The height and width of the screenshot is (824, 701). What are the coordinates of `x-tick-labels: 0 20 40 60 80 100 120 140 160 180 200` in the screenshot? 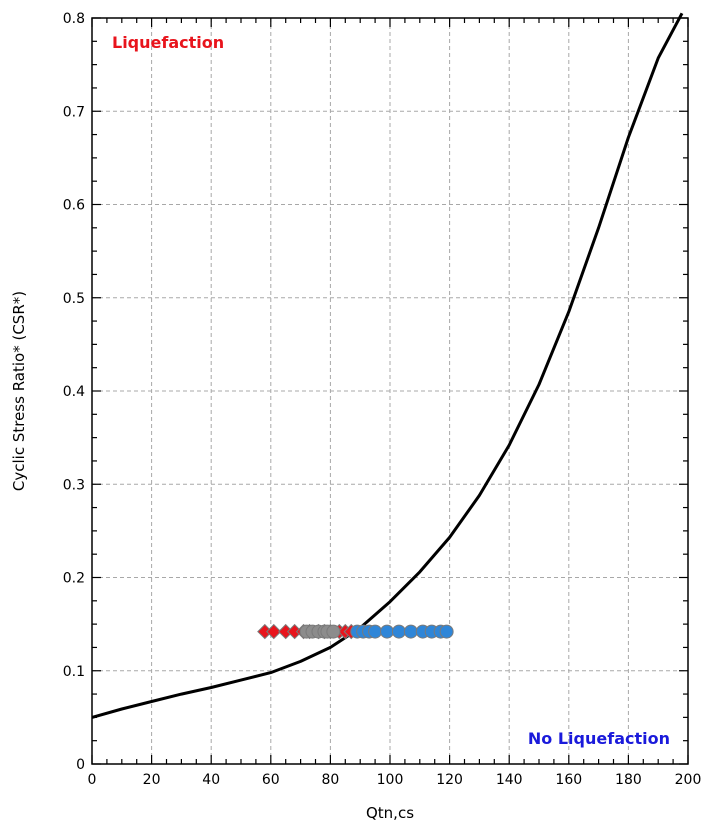 It's located at (394, 780).